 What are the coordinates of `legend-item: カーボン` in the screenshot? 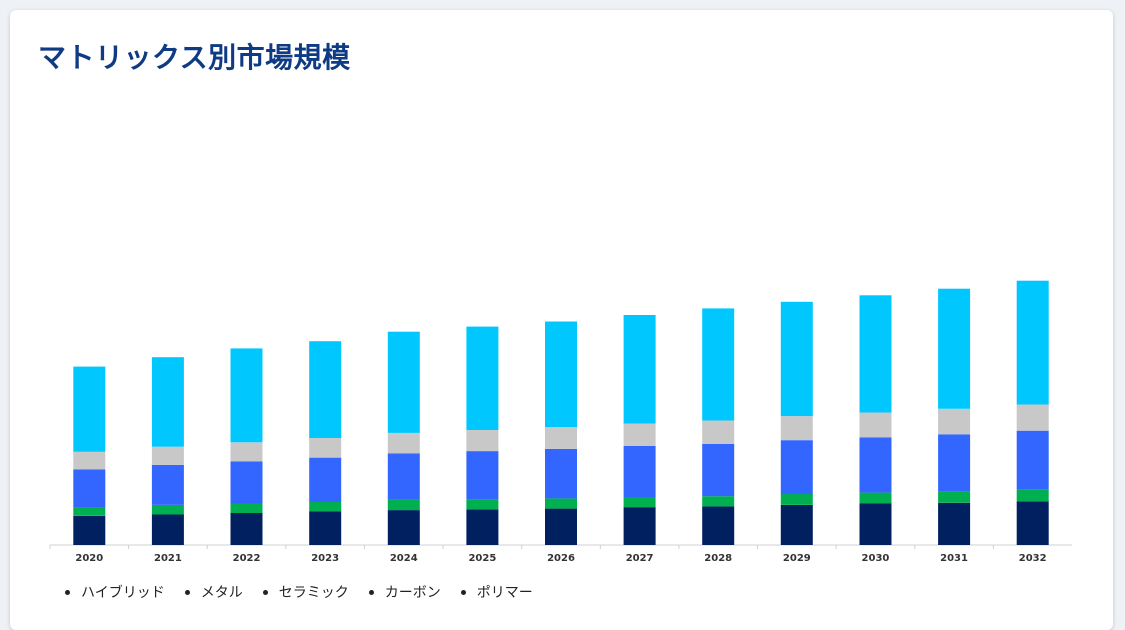 It's located at (404, 592).